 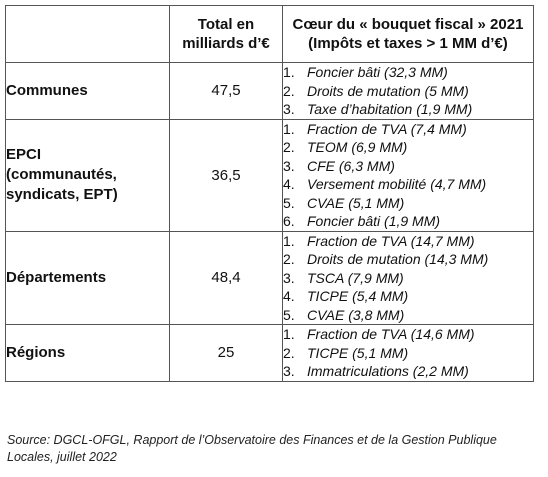 I want to click on list-item: 1. Foncier bâti (32,3 MM), so click(x=408, y=72).